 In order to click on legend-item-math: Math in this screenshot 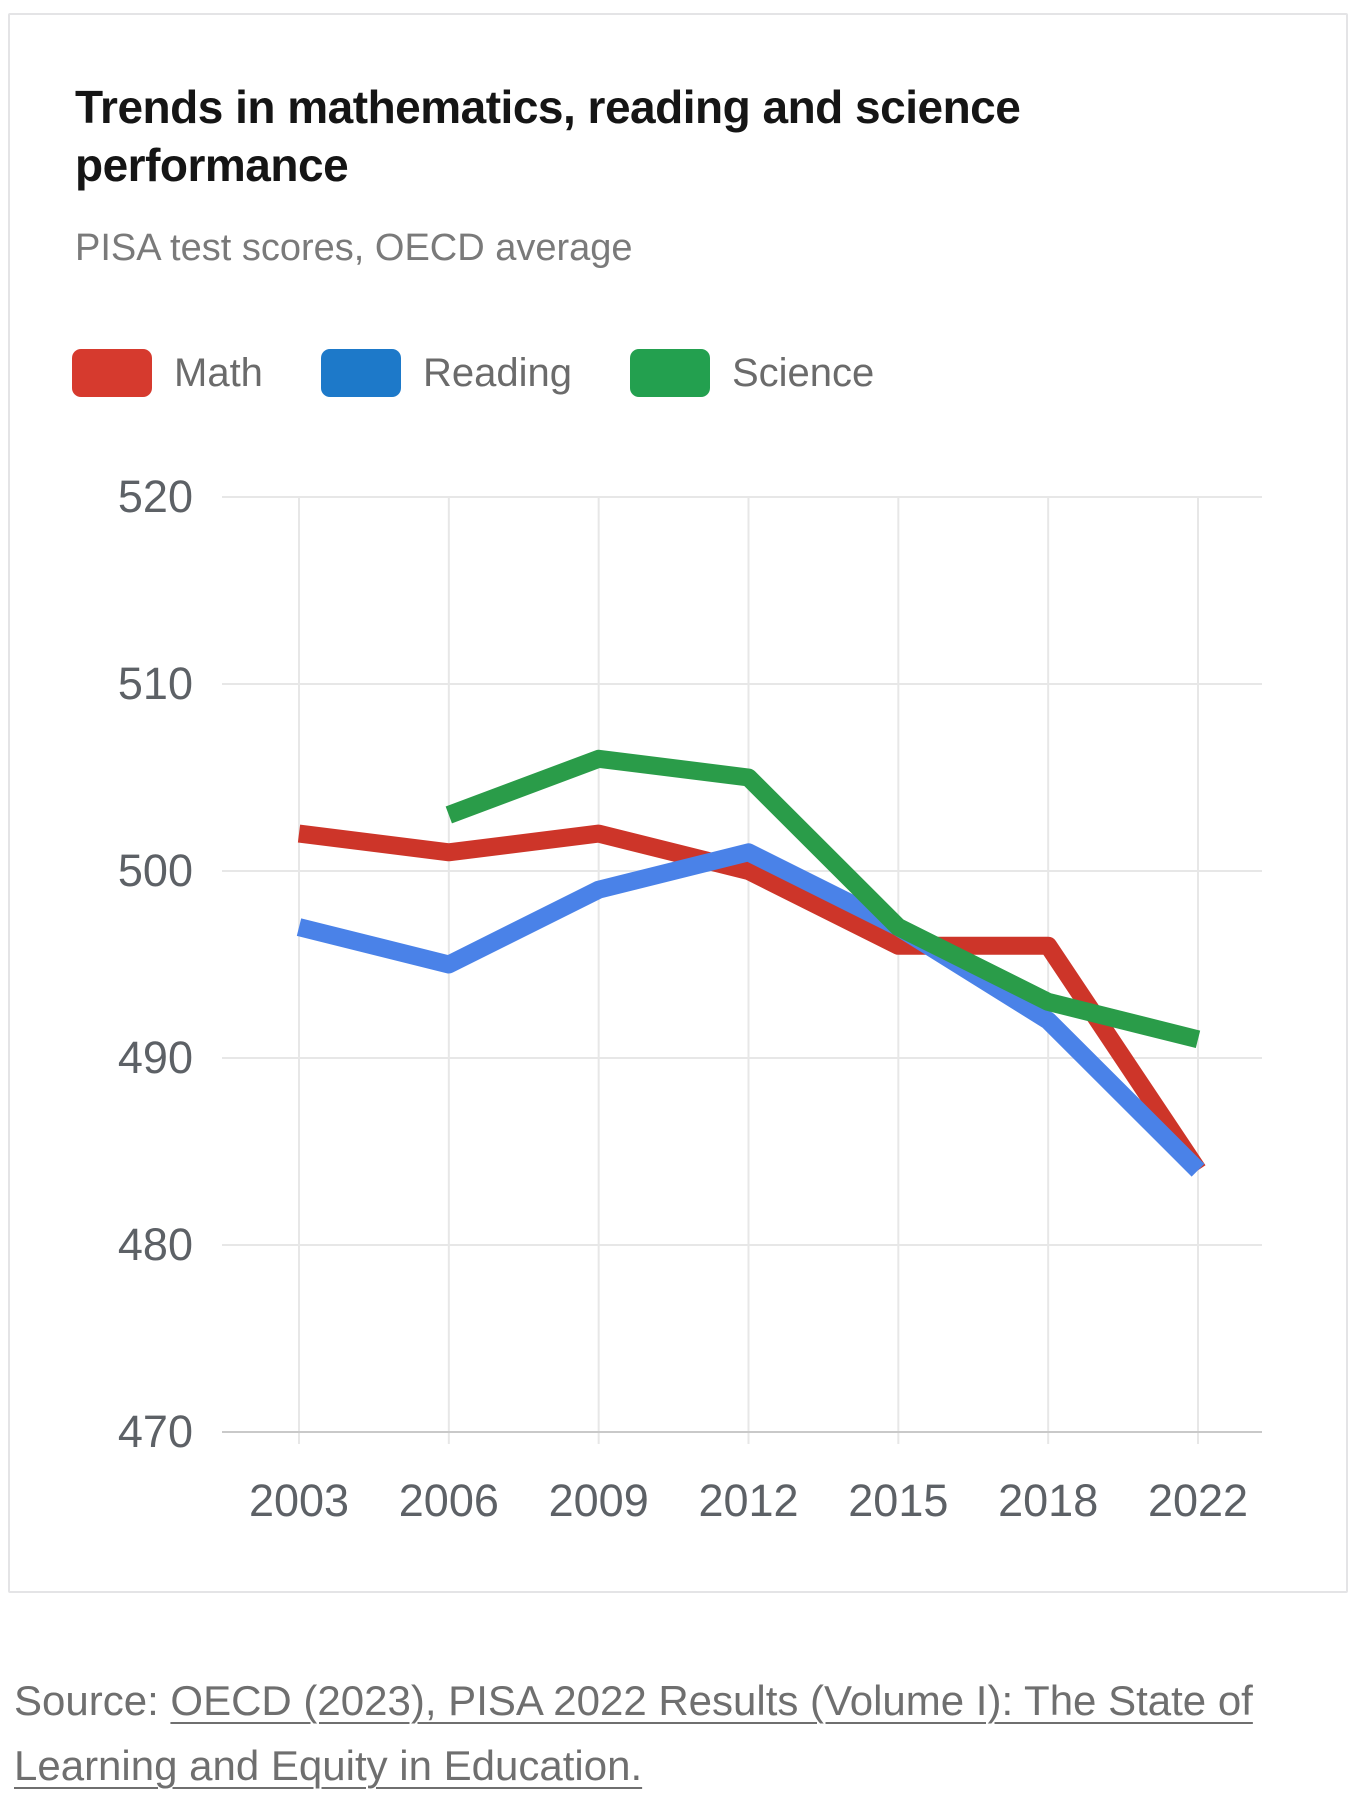, I will do `click(167, 373)`.